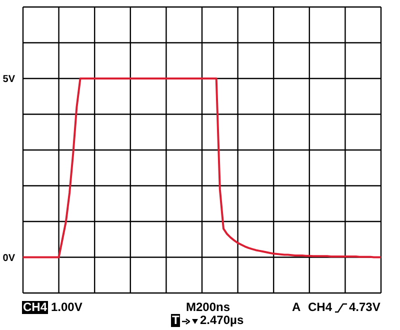 The height and width of the screenshot is (330, 400). What do you see at coordinates (296, 307) in the screenshot?
I see `text: A` at bounding box center [296, 307].